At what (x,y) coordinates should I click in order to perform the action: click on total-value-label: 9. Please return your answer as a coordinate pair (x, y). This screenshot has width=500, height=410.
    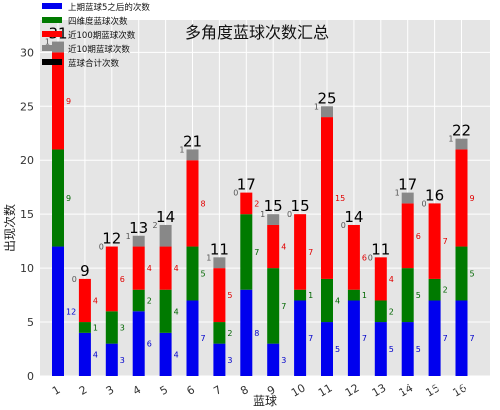
    Looking at the image, I should click on (85, 271).